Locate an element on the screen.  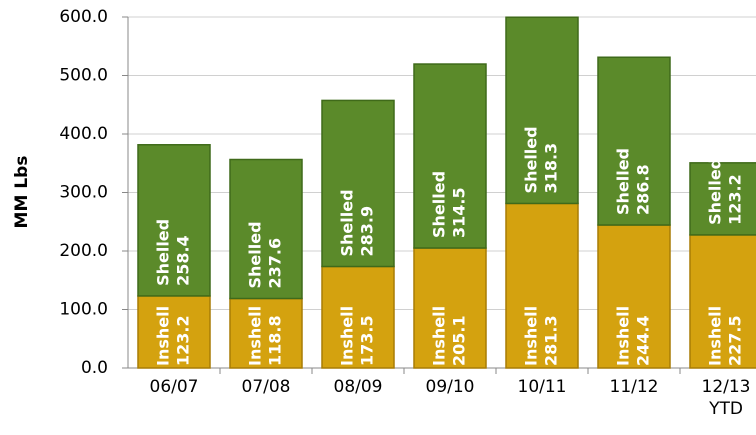
segment-label: Inshell 123.2 is located at coordinates (173, 336).